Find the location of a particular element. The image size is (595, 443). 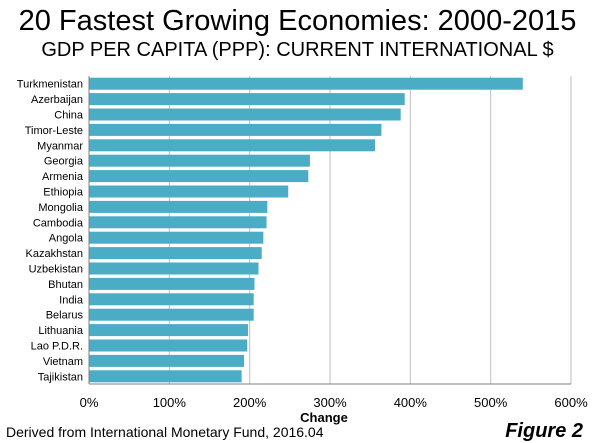

category-label: Ethiopia is located at coordinates (63, 193).